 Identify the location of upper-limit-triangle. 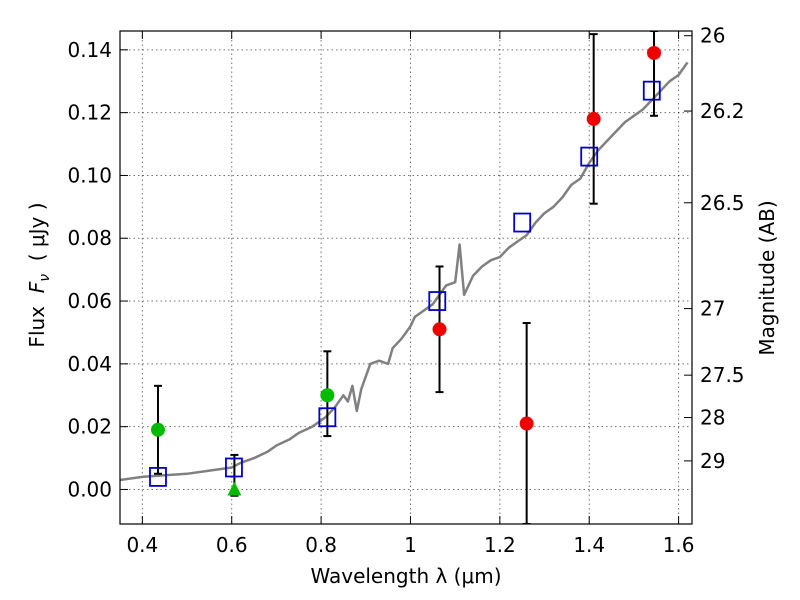
(234, 488).